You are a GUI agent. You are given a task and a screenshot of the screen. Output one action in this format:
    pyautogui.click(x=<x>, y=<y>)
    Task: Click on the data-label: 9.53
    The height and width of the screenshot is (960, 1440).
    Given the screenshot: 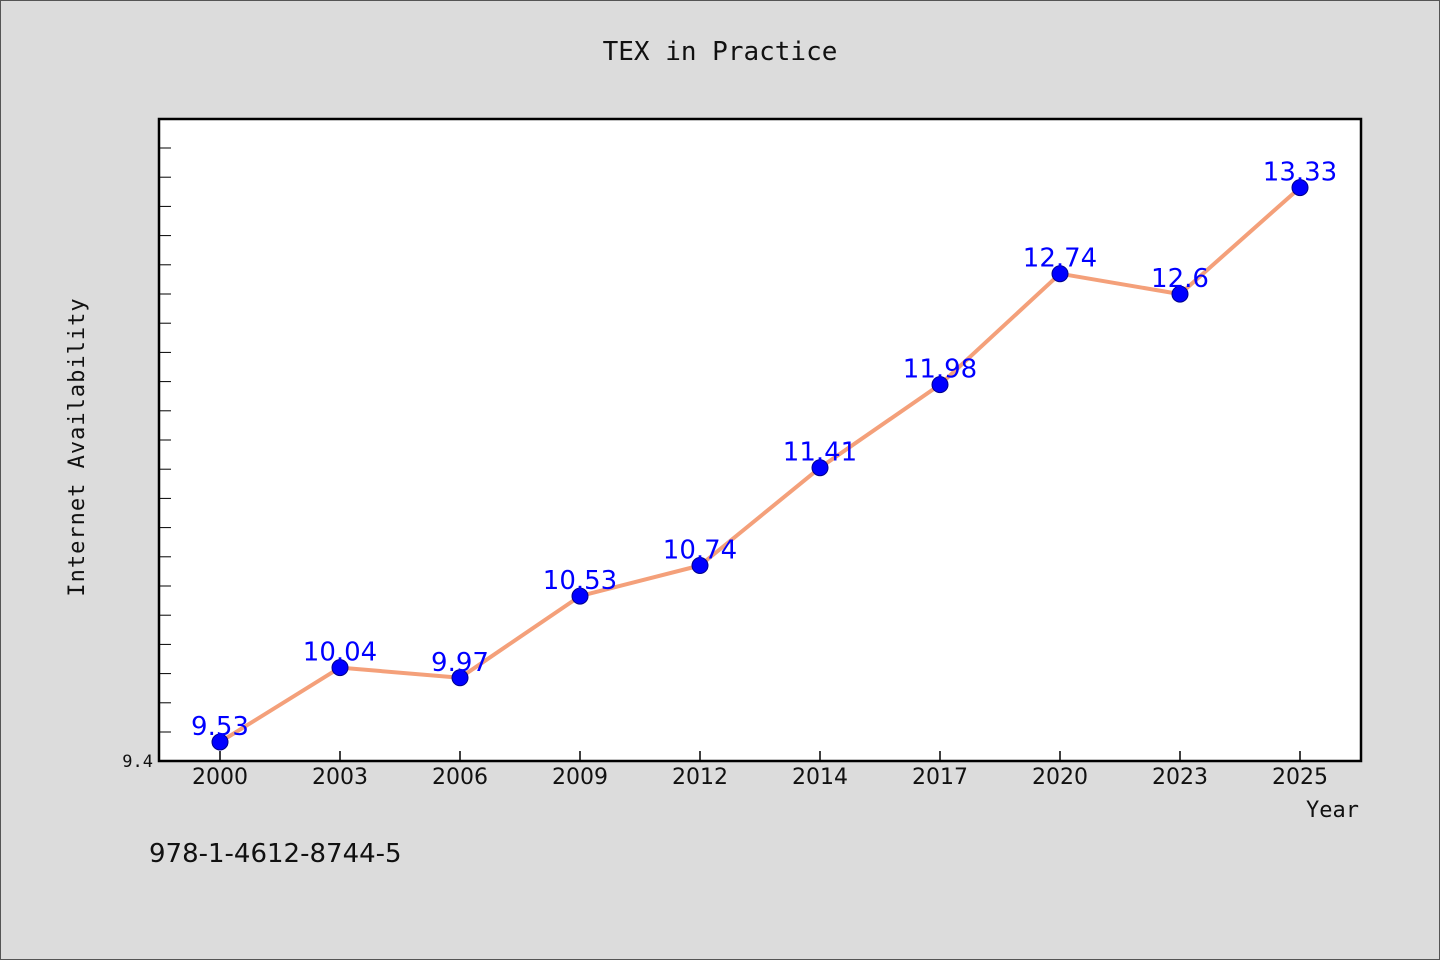 What is the action you would take?
    pyautogui.click(x=220, y=727)
    